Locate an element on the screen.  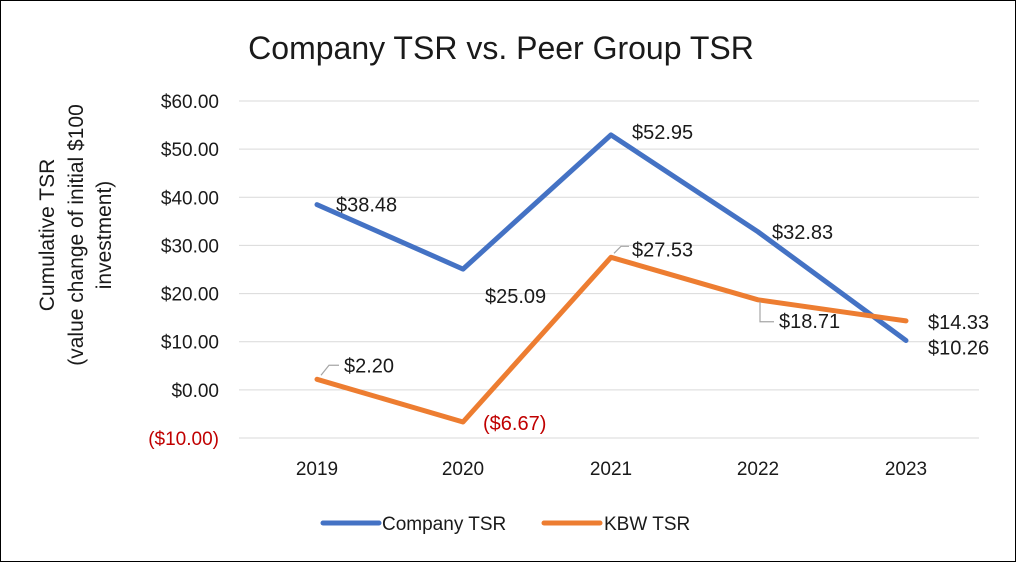
y-tick-label: ($10.00) is located at coordinates (183, 439).